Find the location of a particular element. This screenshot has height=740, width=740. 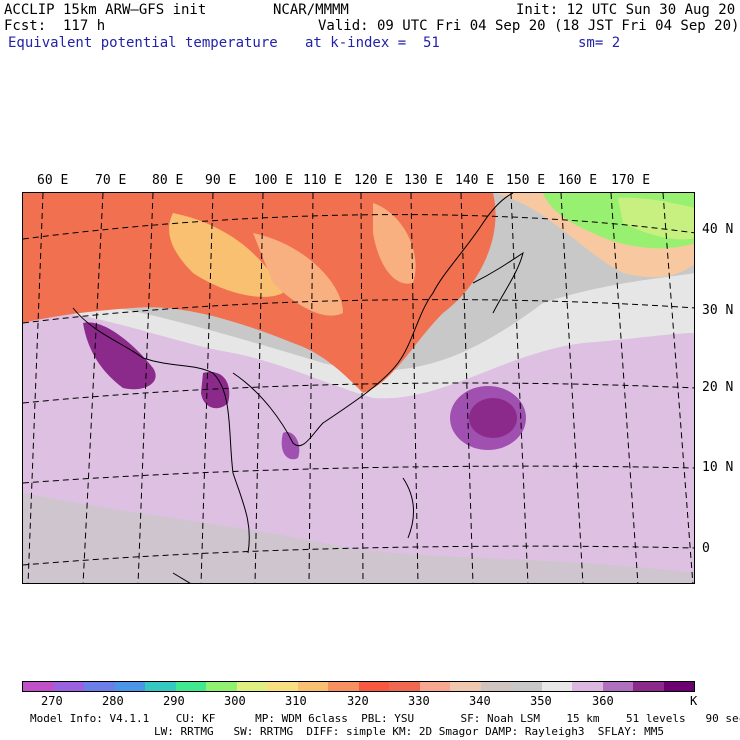

lon-label: 150 E is located at coordinates (526, 180).